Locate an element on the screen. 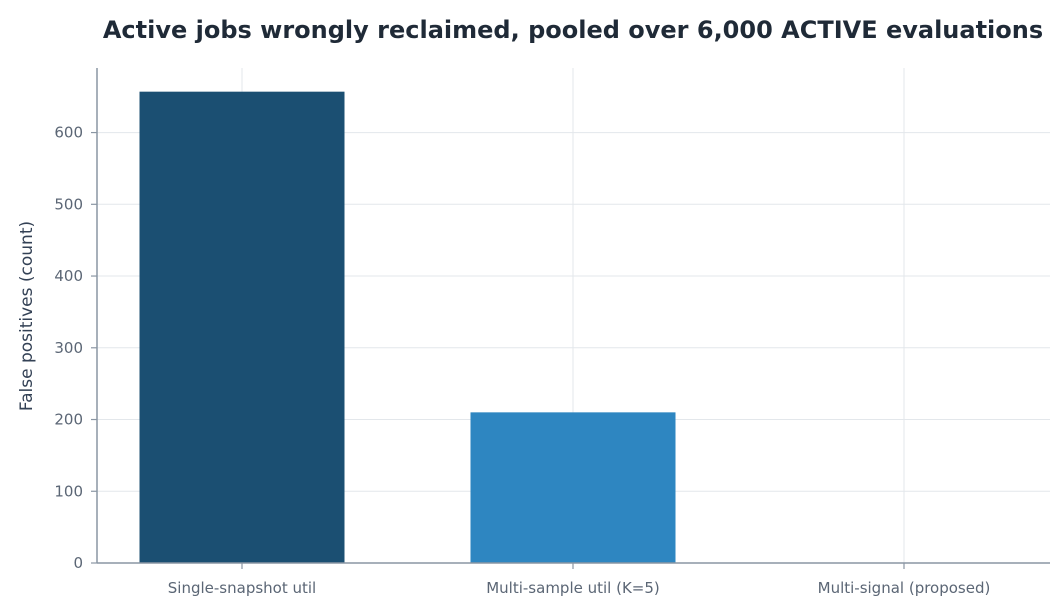 Image resolution: width=1064 pixels, height=615 pixels. y-tick-label: 400 is located at coordinates (68, 276).